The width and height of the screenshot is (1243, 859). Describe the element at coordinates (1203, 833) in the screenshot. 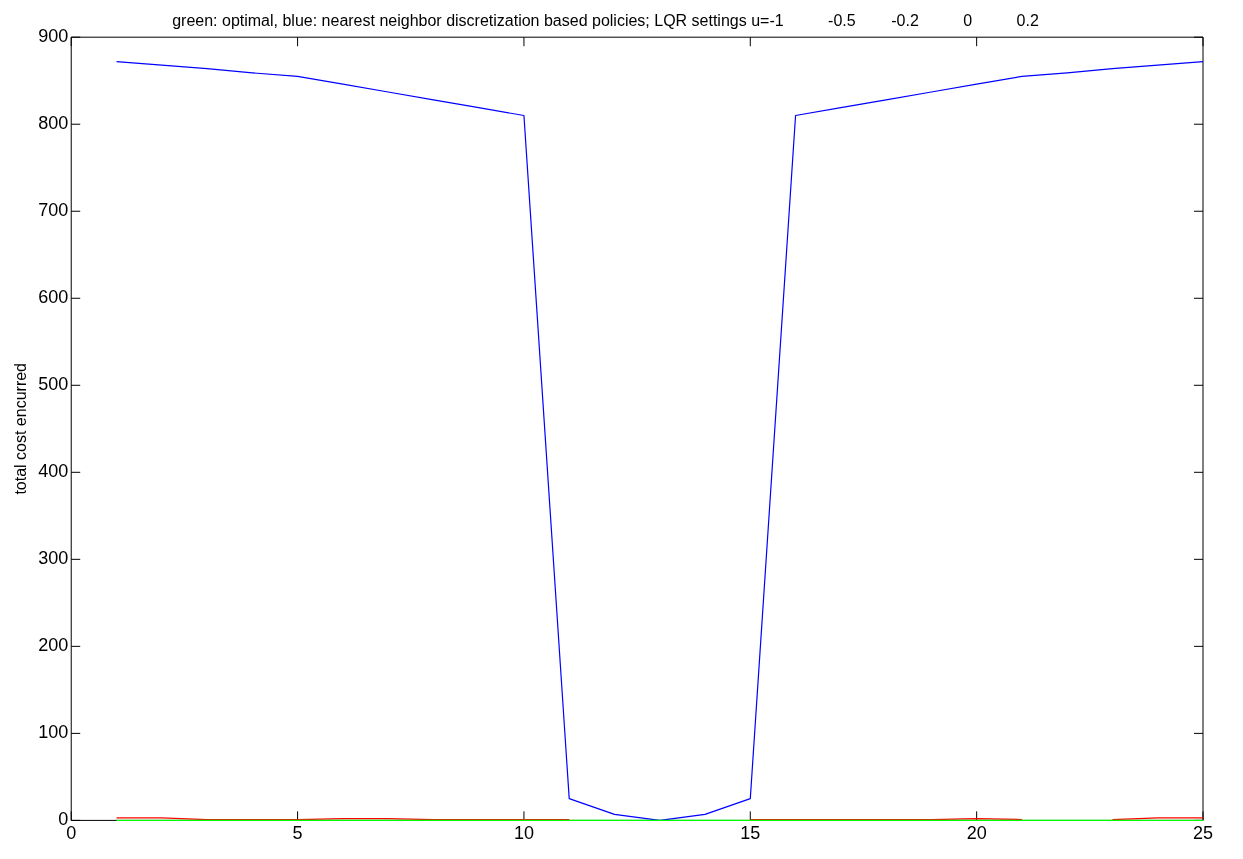

I see `x-tick-label: 25` at that location.